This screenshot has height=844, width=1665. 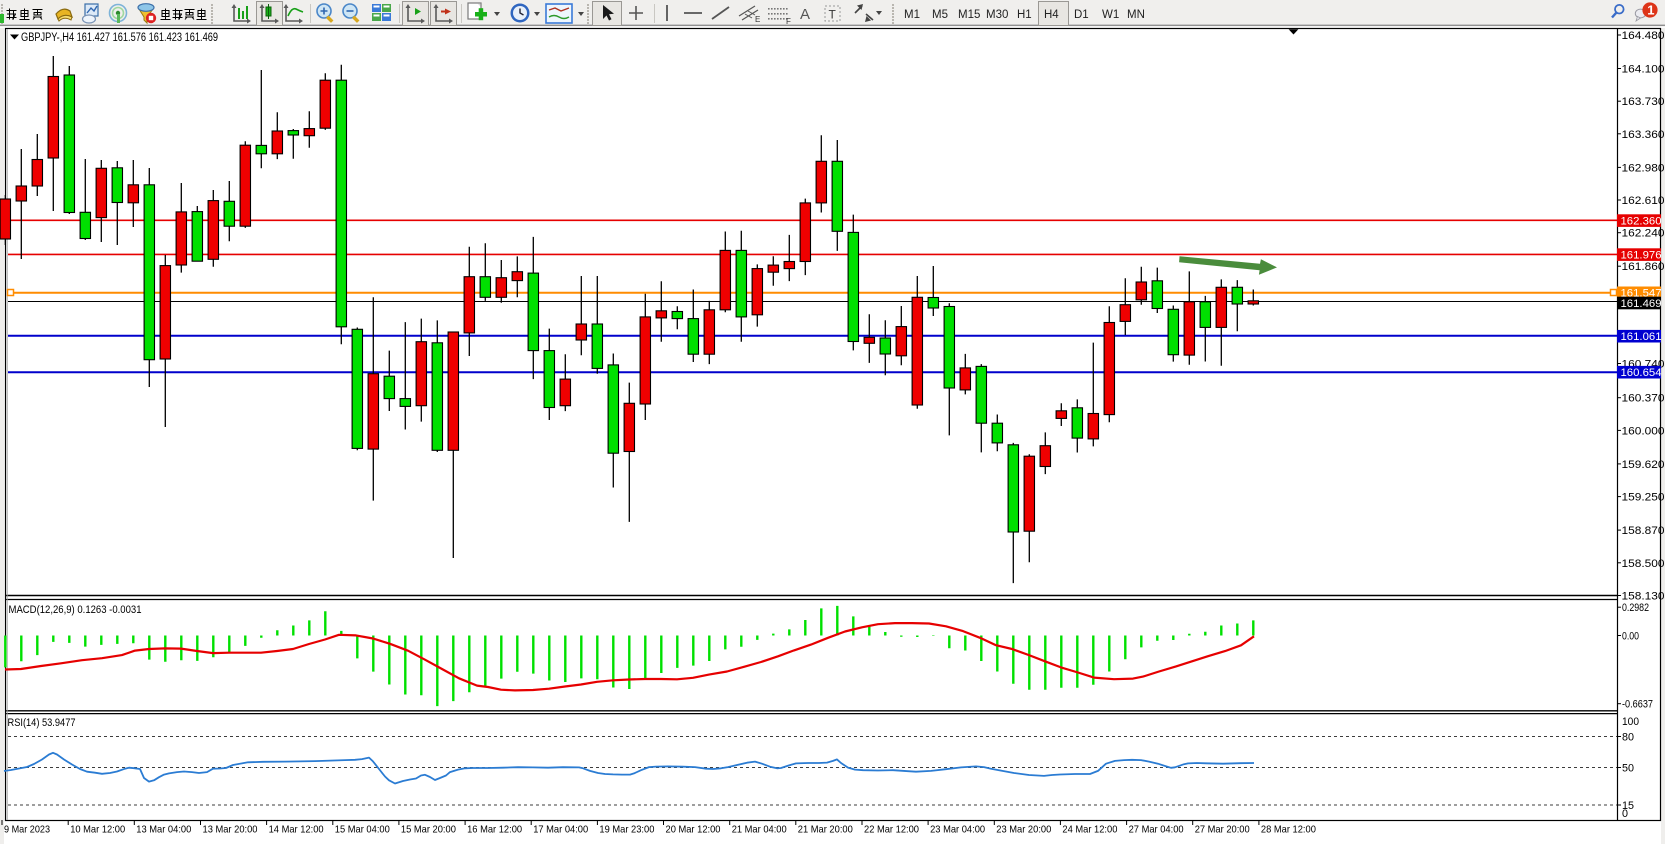 I want to click on svg-text: 160.370, so click(x=1643, y=399).